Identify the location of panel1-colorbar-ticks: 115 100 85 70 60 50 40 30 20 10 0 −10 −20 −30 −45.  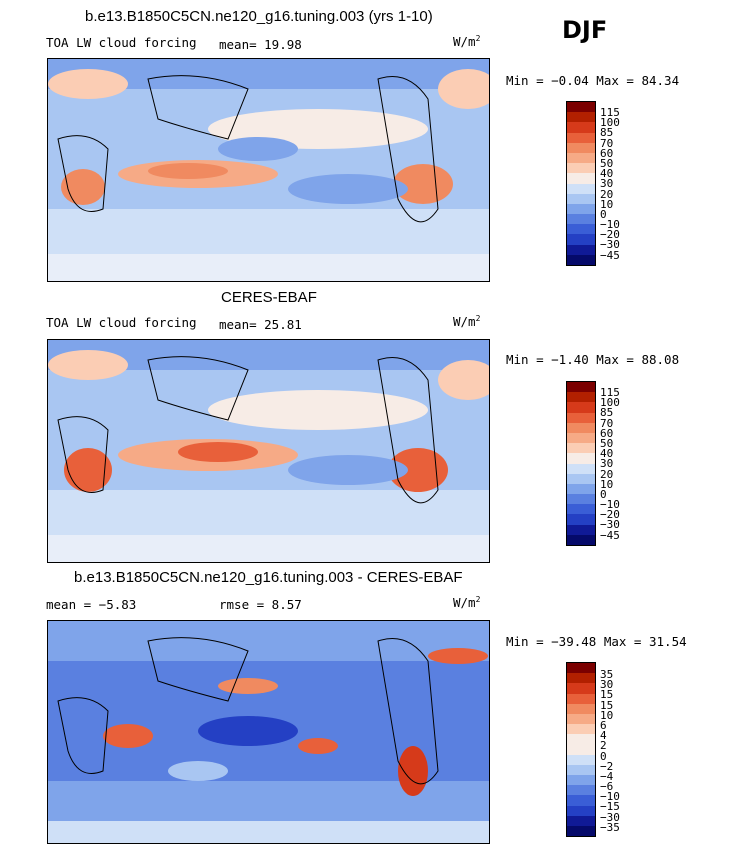
(610, 184).